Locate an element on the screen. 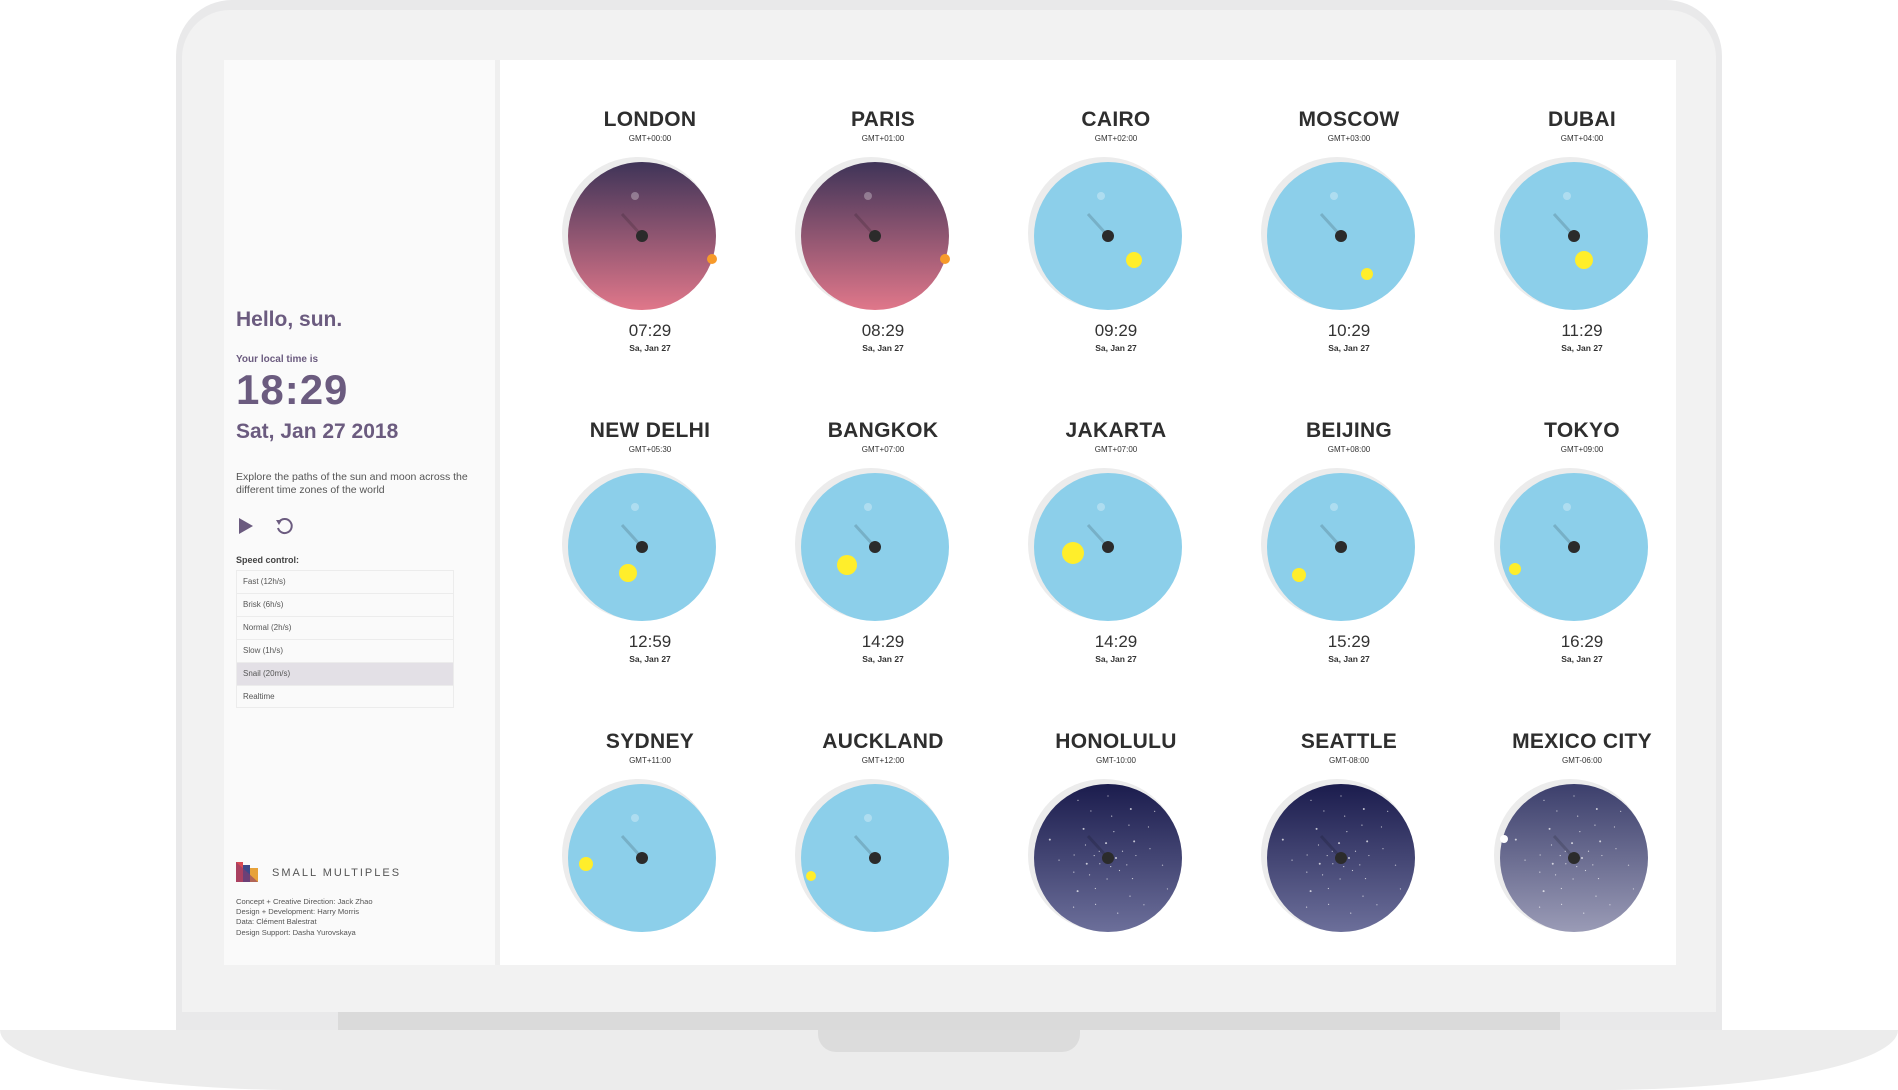 This screenshot has height=1090, width=1898. city-gmt-offset: GMT+07:00 is located at coordinates (883, 449).